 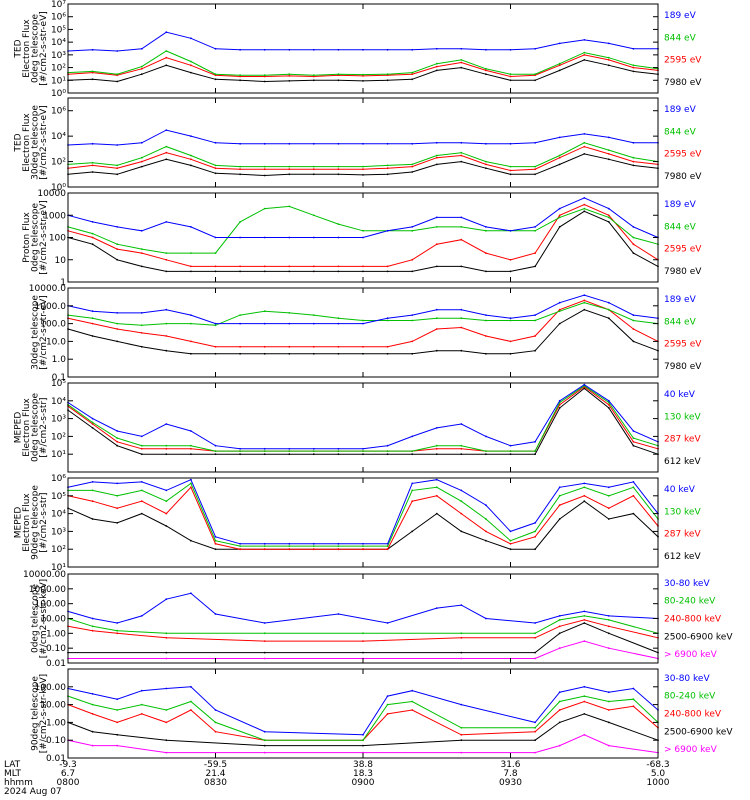 What do you see at coordinates (19, 428) in the screenshot?
I see `y-axis-label: MEPED` at bounding box center [19, 428].